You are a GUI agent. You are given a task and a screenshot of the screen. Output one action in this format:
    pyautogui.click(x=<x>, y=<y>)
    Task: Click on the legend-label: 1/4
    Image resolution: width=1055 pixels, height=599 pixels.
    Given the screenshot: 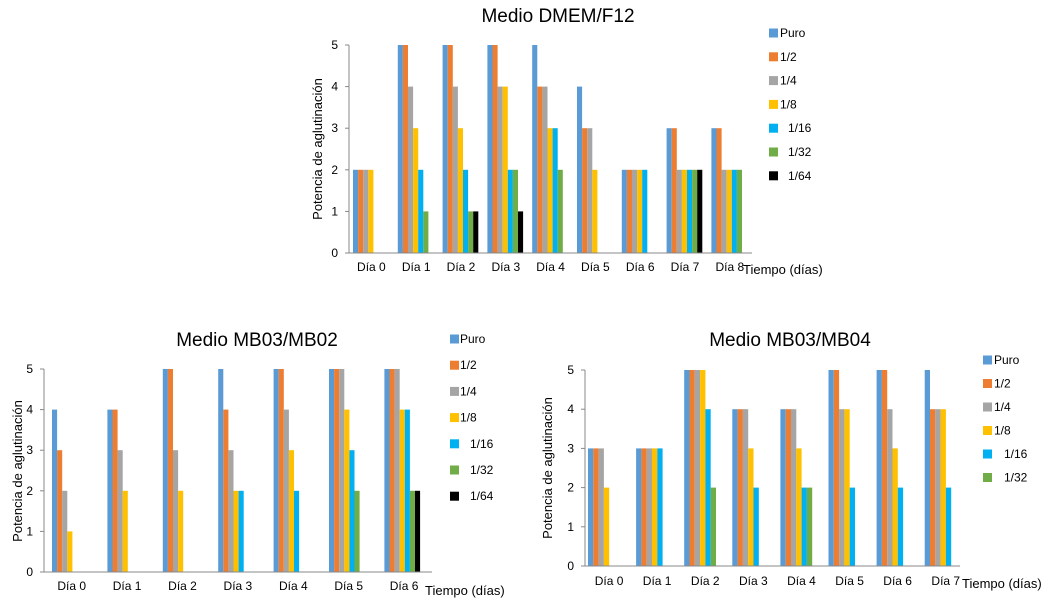 What is the action you would take?
    pyautogui.click(x=468, y=391)
    